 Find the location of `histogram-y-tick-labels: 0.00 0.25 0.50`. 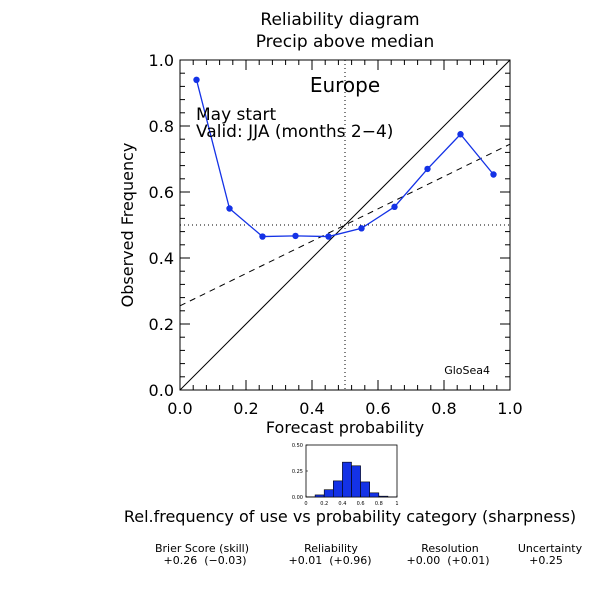

histogram-y-tick-labels: 0.00 0.25 0.50 is located at coordinates (297, 472).